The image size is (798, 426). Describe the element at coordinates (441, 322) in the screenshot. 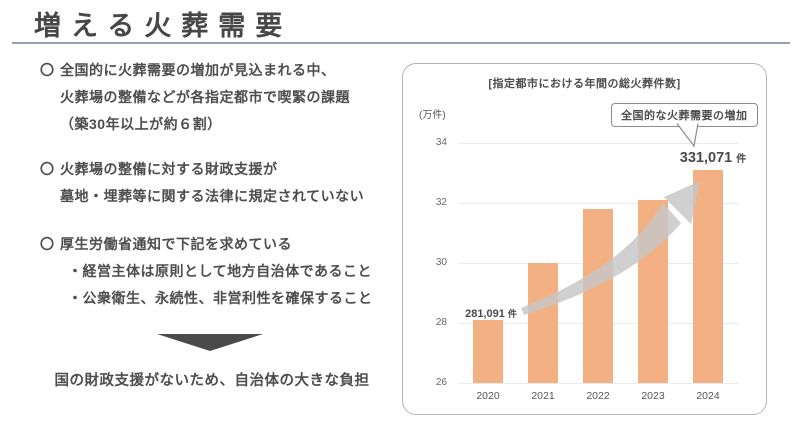

I see `y-tick-label-28: 28` at that location.